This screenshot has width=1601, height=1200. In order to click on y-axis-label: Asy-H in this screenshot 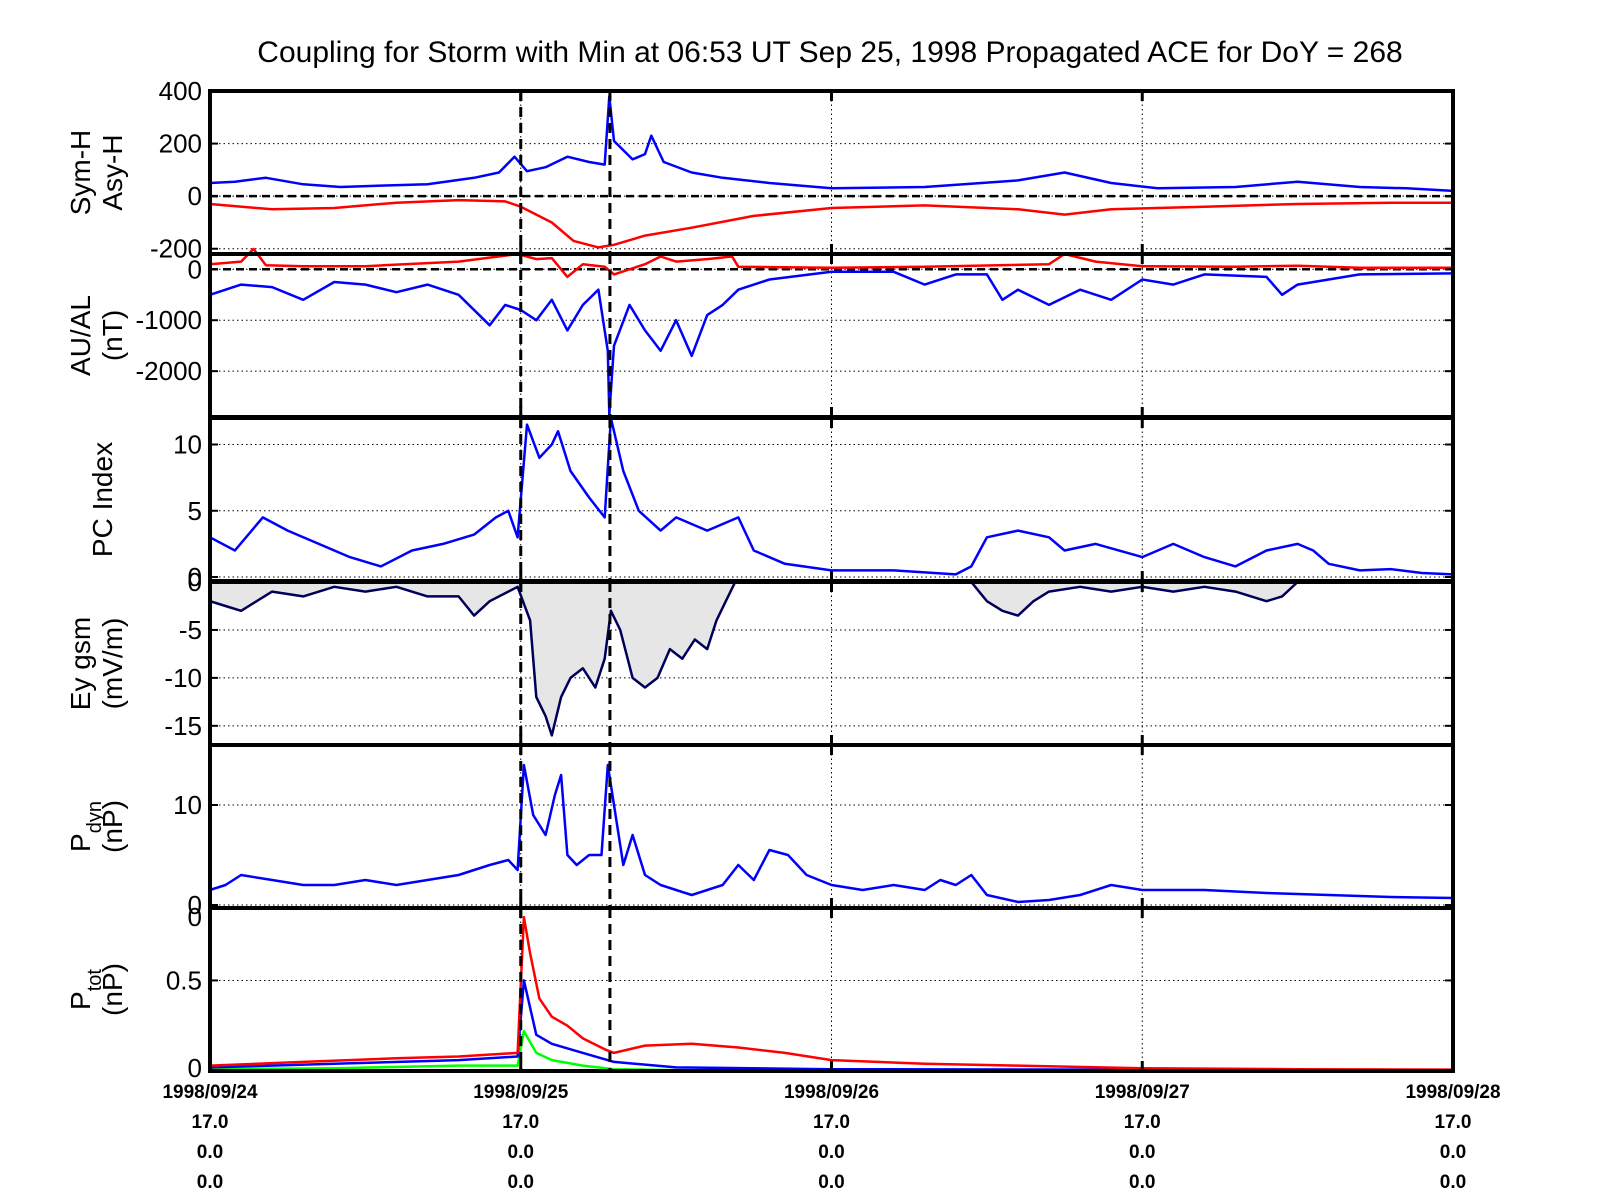, I will do `click(112, 172)`.